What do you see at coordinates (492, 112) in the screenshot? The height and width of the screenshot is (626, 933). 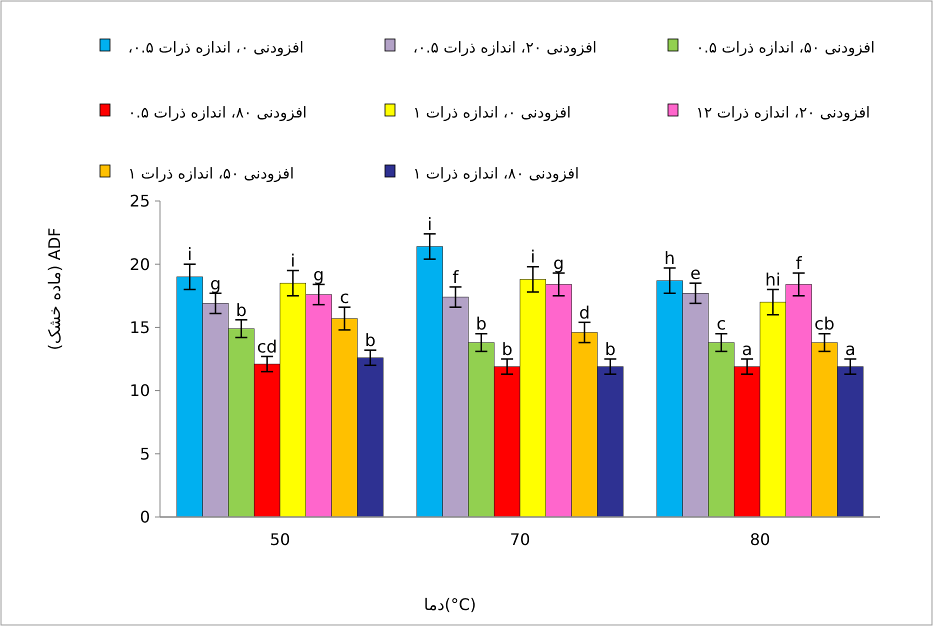 I see `legend-label: افزودنی ۰، اندازه ذرات ۱` at bounding box center [492, 112].